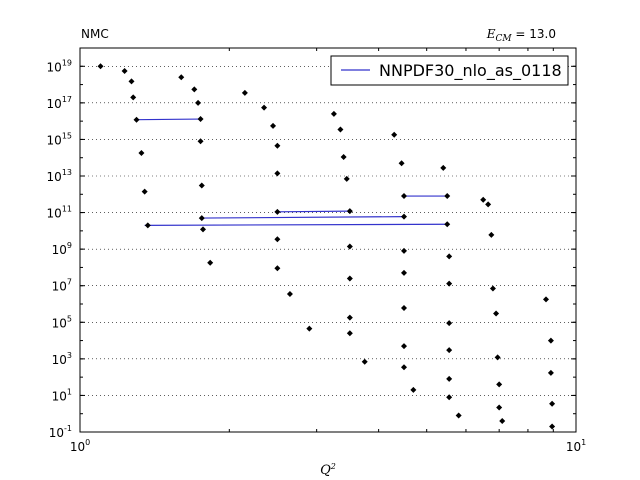  I want to click on x-tick-exponent: 1, so click(583, 442).